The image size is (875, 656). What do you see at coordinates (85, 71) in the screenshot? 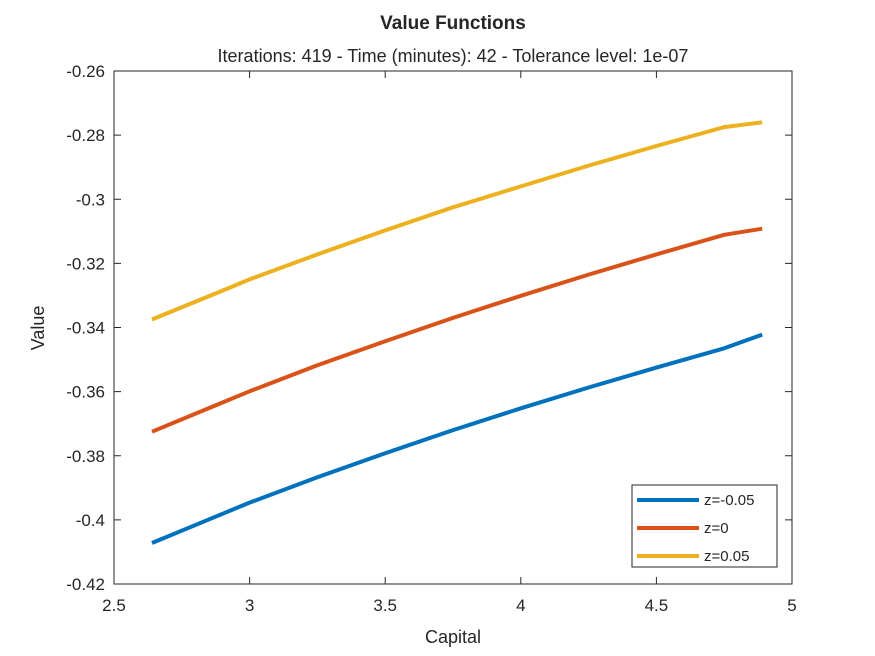
I see `y-tick-label: -0.26` at bounding box center [85, 71].